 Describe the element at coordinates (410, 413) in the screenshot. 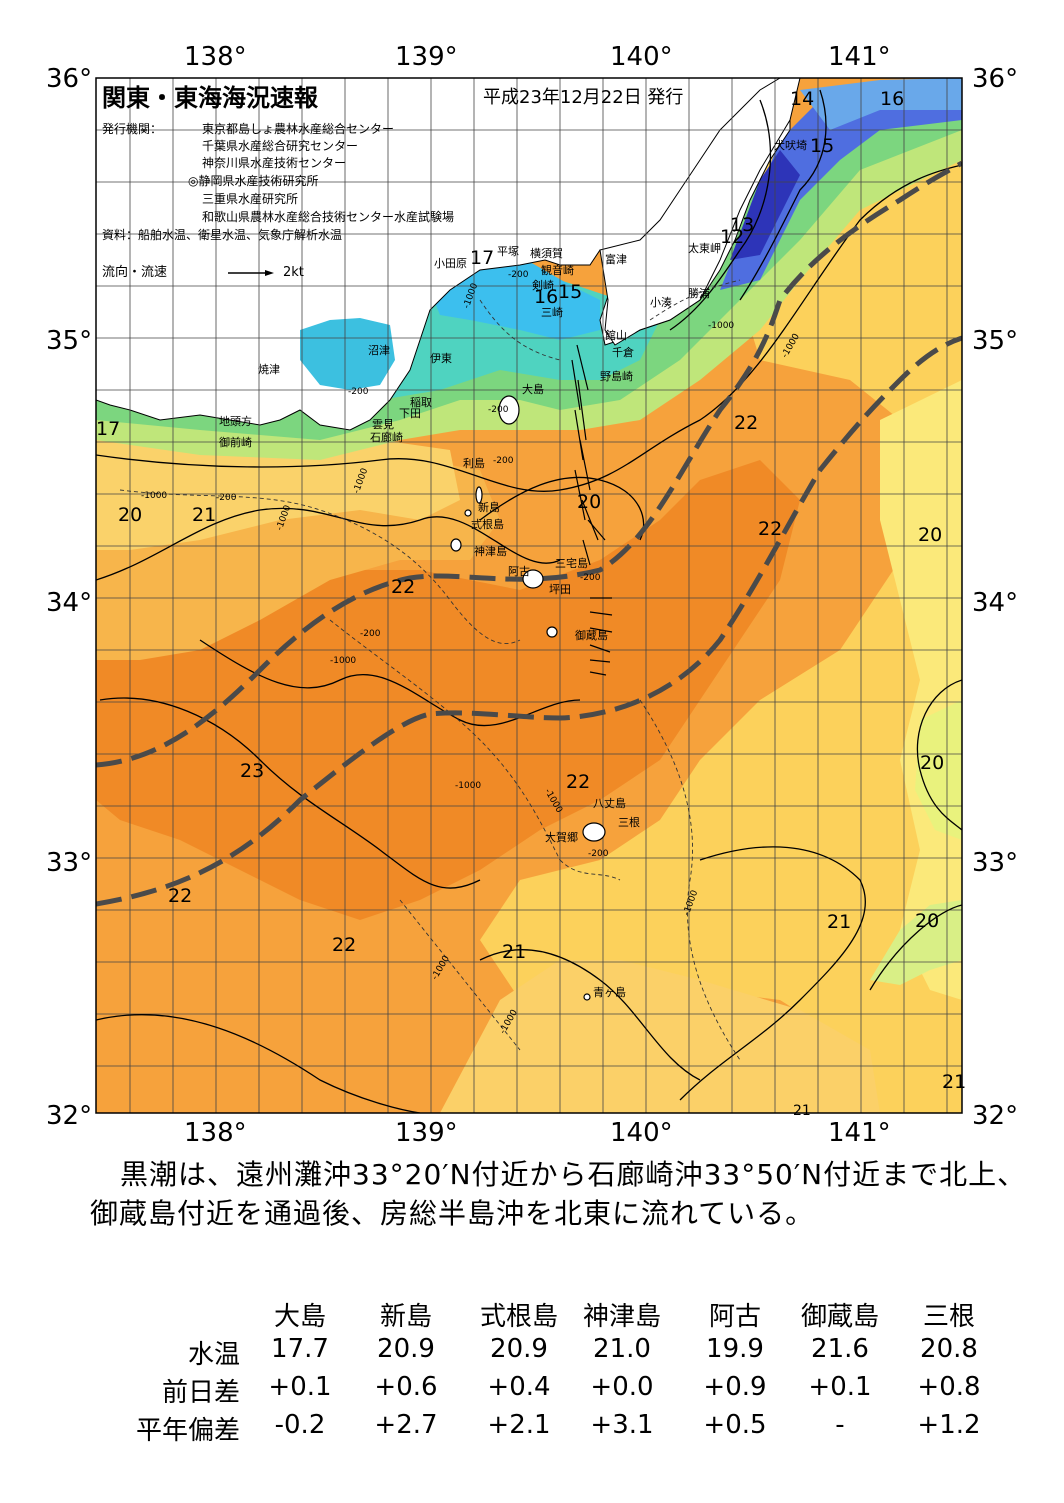

I see `place-shimoda: 下田` at that location.